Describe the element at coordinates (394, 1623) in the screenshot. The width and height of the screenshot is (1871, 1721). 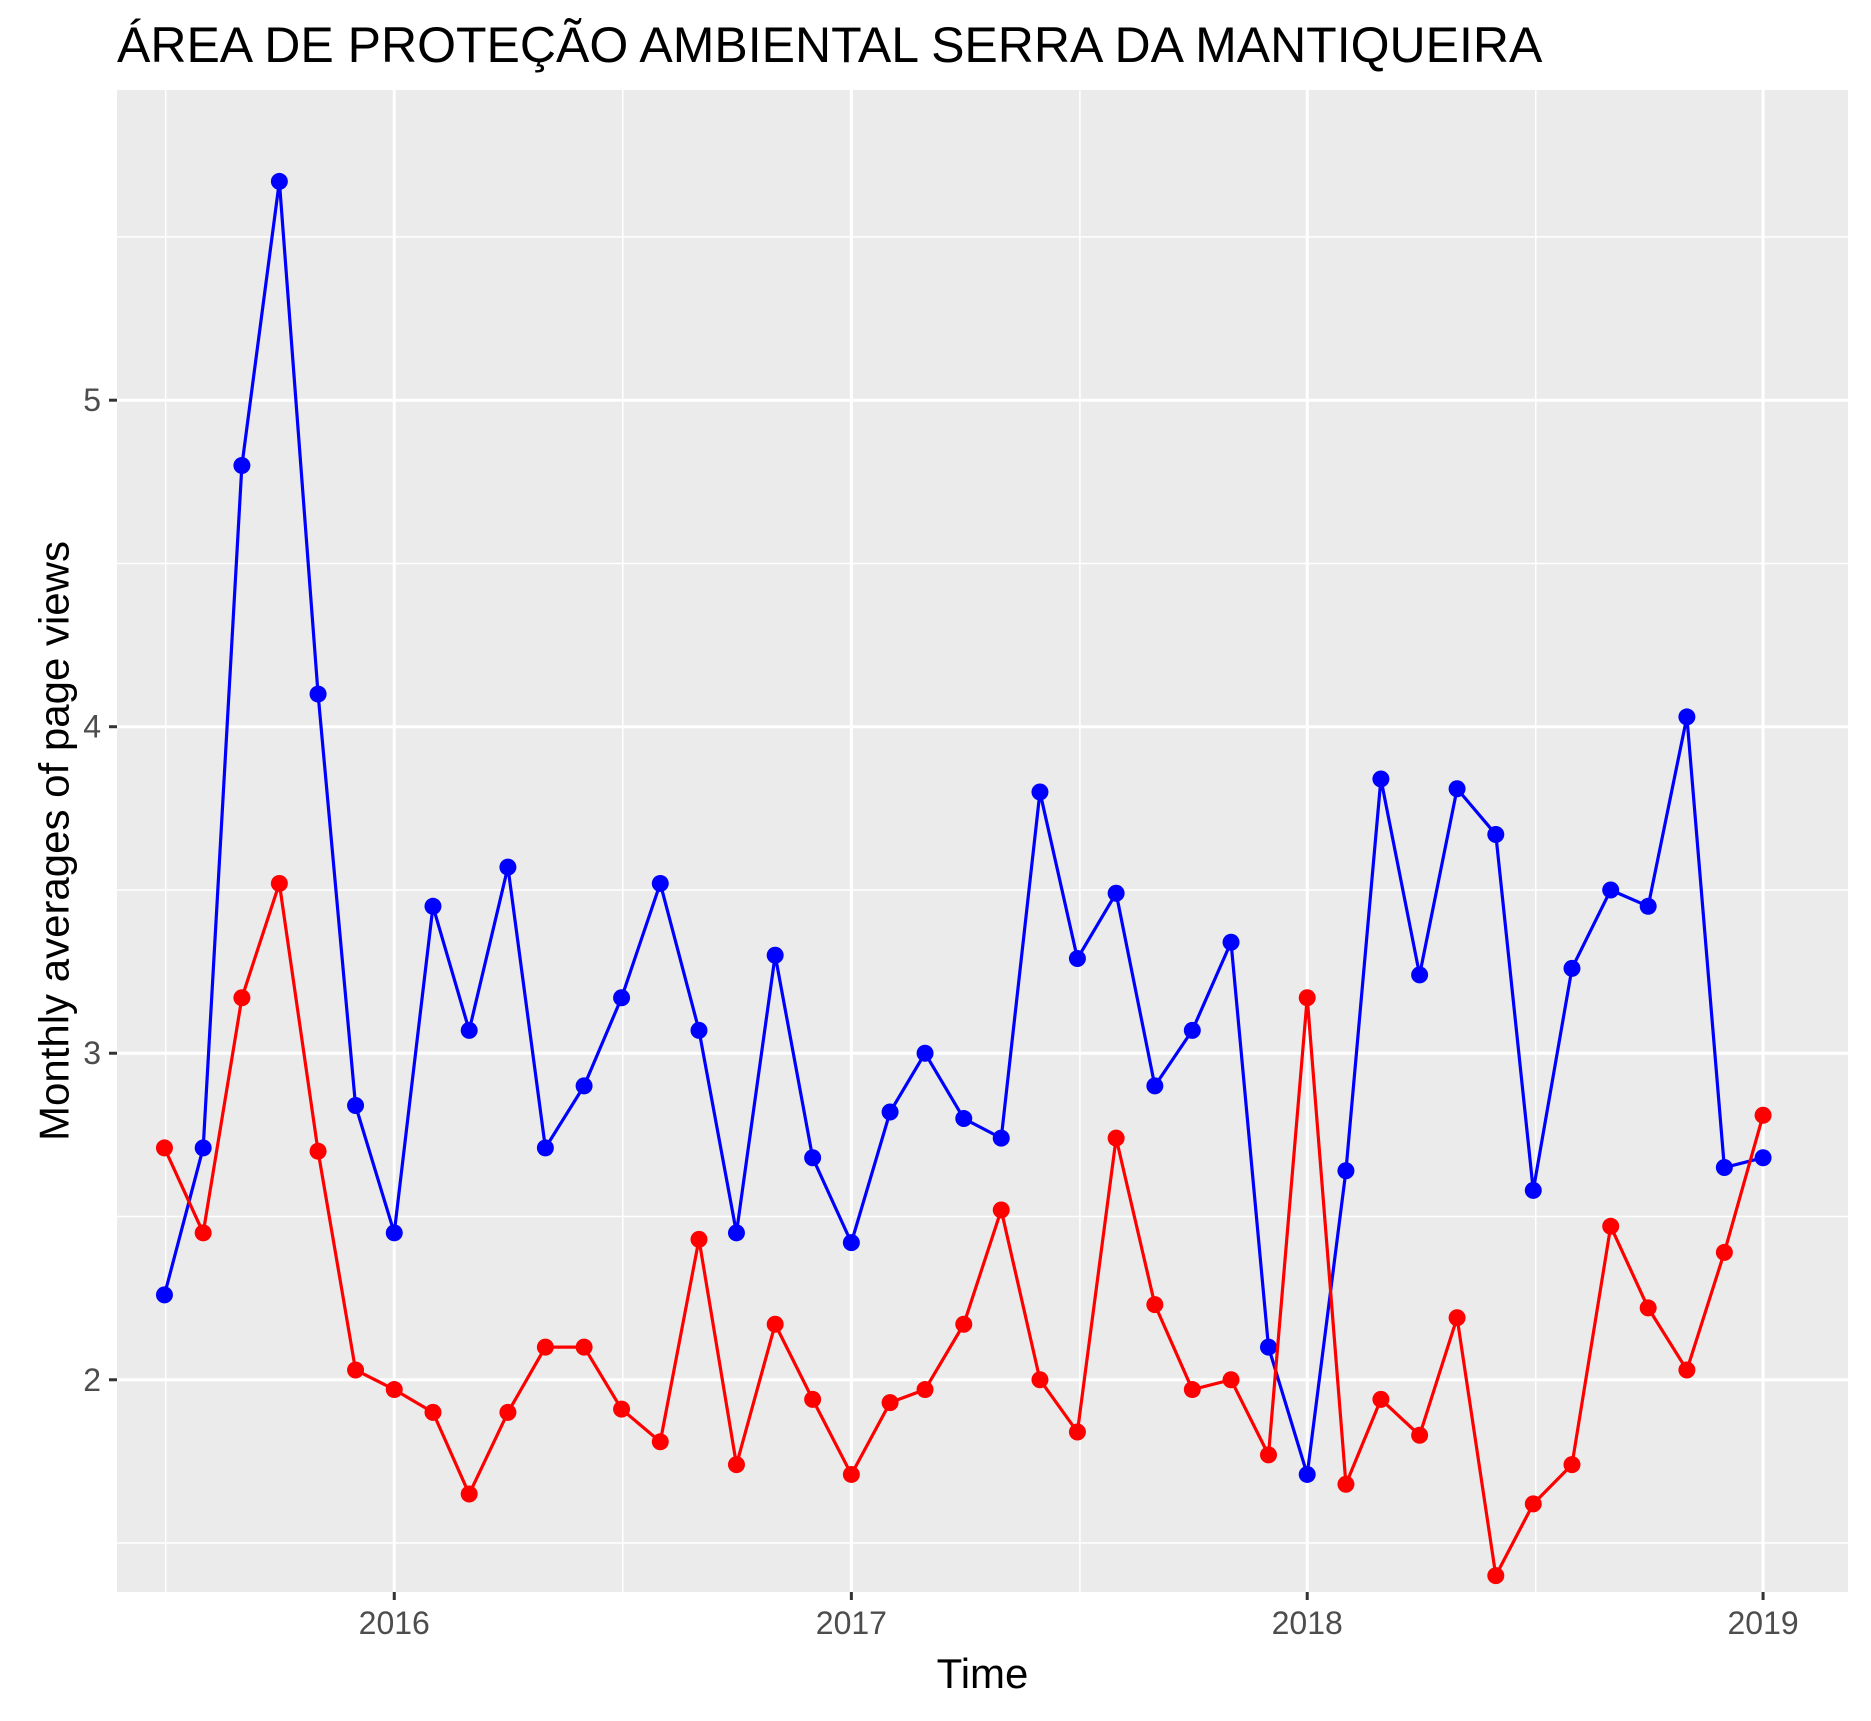
I see `x-tick-label: 2016` at that location.